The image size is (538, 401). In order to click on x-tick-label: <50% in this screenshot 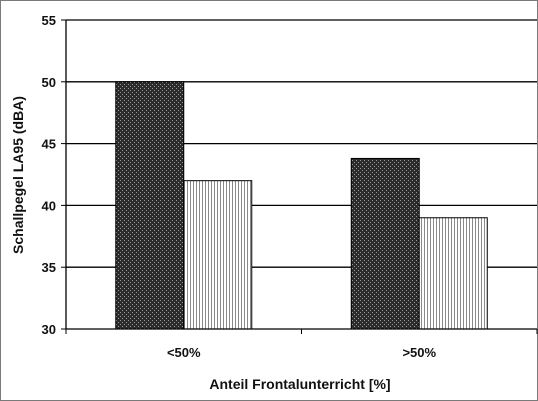, I will do `click(184, 352)`.